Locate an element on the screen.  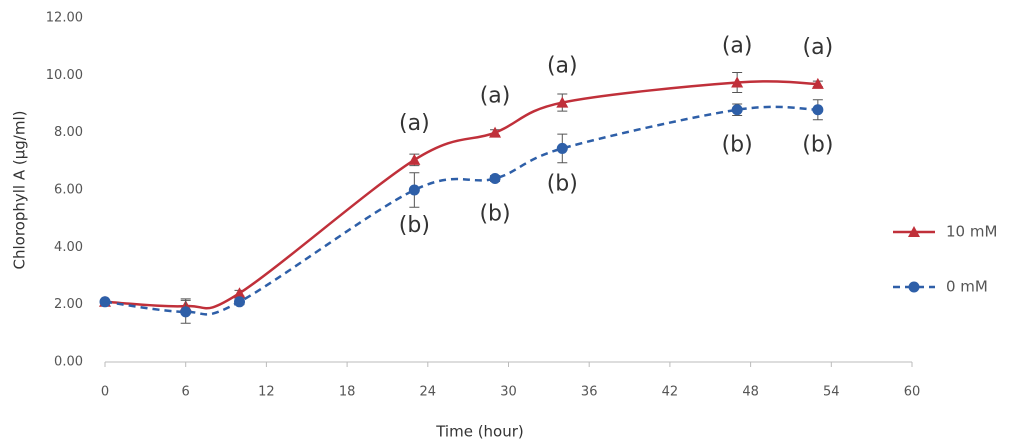
x-tick-label: 24 is located at coordinates (428, 392).